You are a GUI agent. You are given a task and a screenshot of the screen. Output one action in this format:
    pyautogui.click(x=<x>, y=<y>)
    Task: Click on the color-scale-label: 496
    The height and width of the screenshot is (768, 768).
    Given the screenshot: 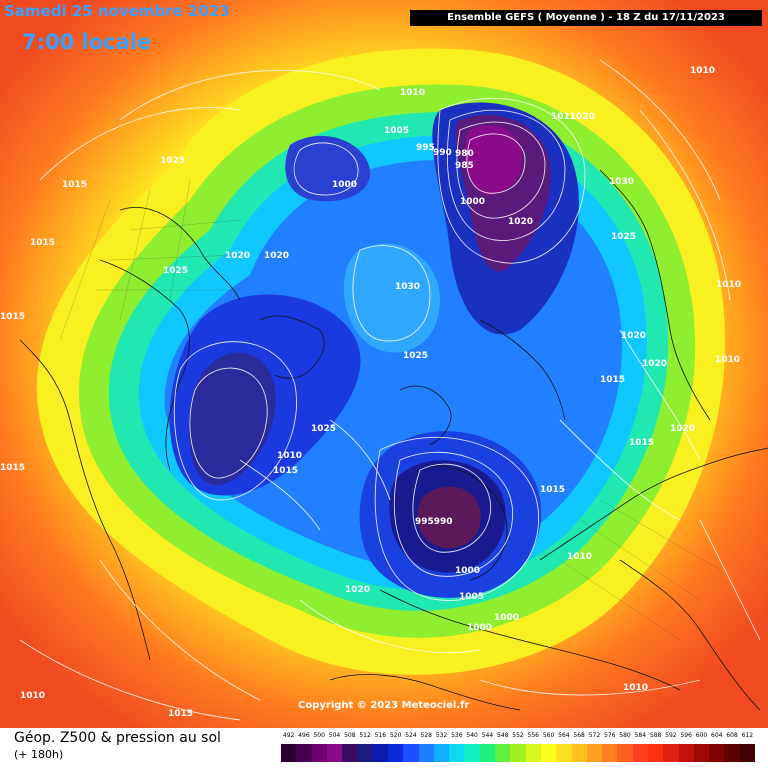 What is the action you would take?
    pyautogui.click(x=304, y=735)
    